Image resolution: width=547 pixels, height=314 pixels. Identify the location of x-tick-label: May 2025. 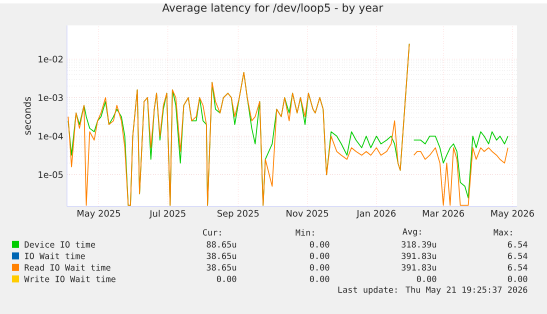
(99, 214).